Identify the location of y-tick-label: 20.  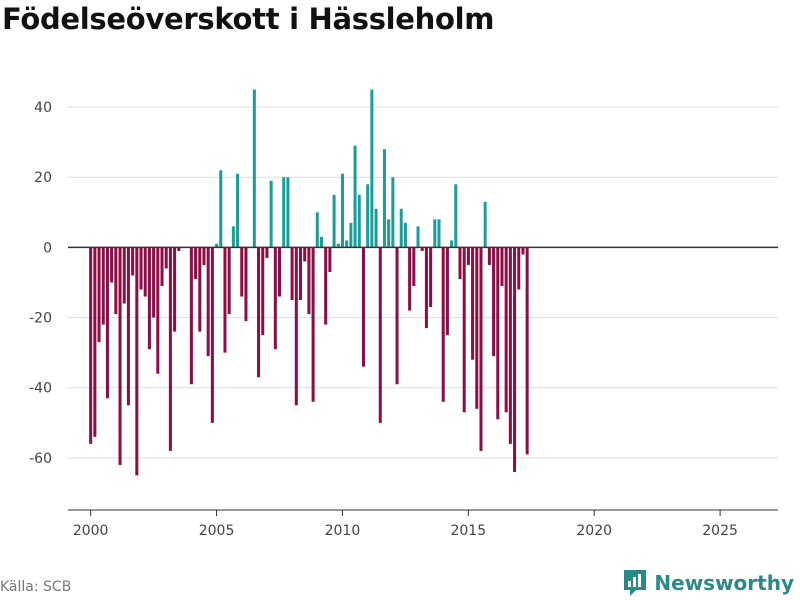
(43, 178).